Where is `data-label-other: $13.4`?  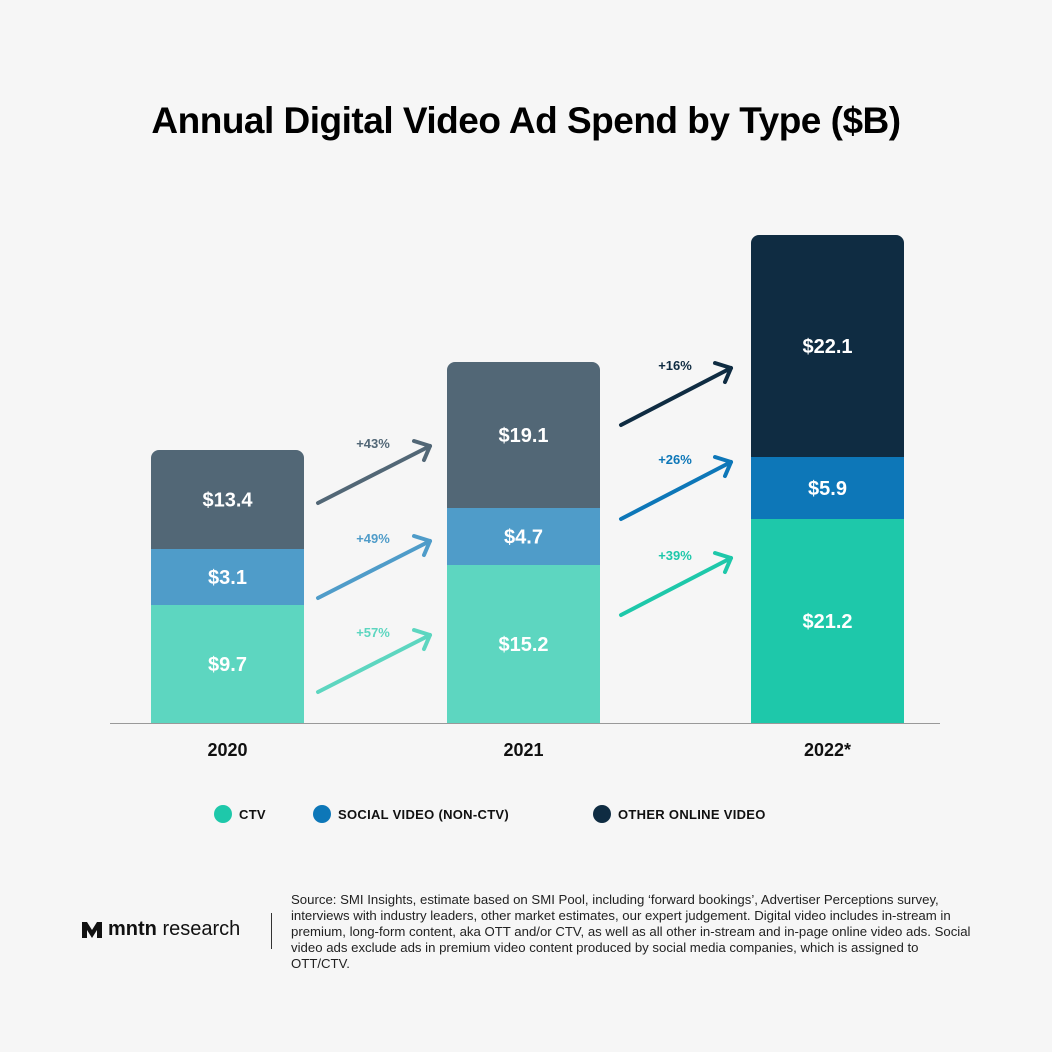 data-label-other: $13.4 is located at coordinates (227, 501).